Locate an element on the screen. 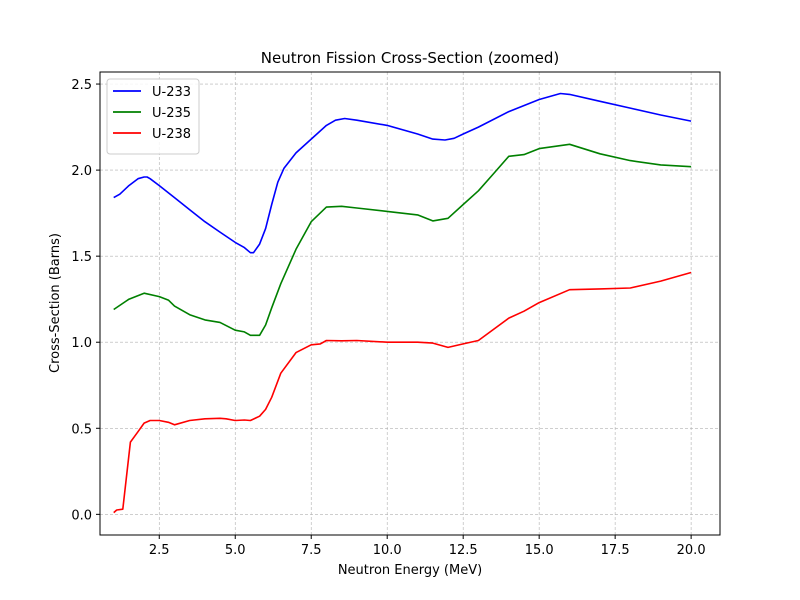  x-tick-label: 17.5 is located at coordinates (615, 550).